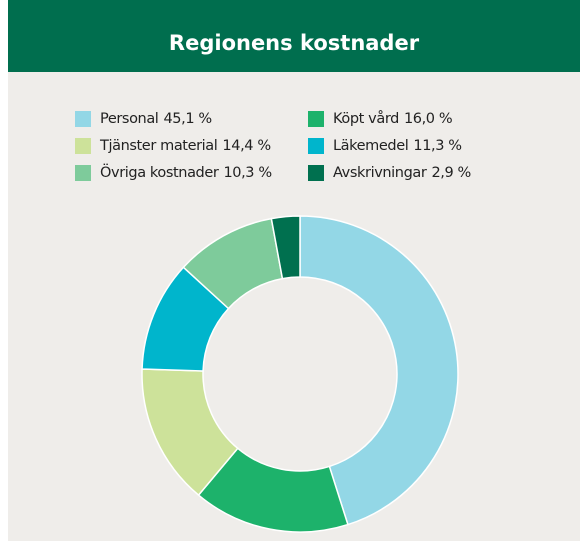 Image resolution: width=588 pixels, height=549 pixels. I want to click on legend-value: 14,4 %, so click(246, 146).